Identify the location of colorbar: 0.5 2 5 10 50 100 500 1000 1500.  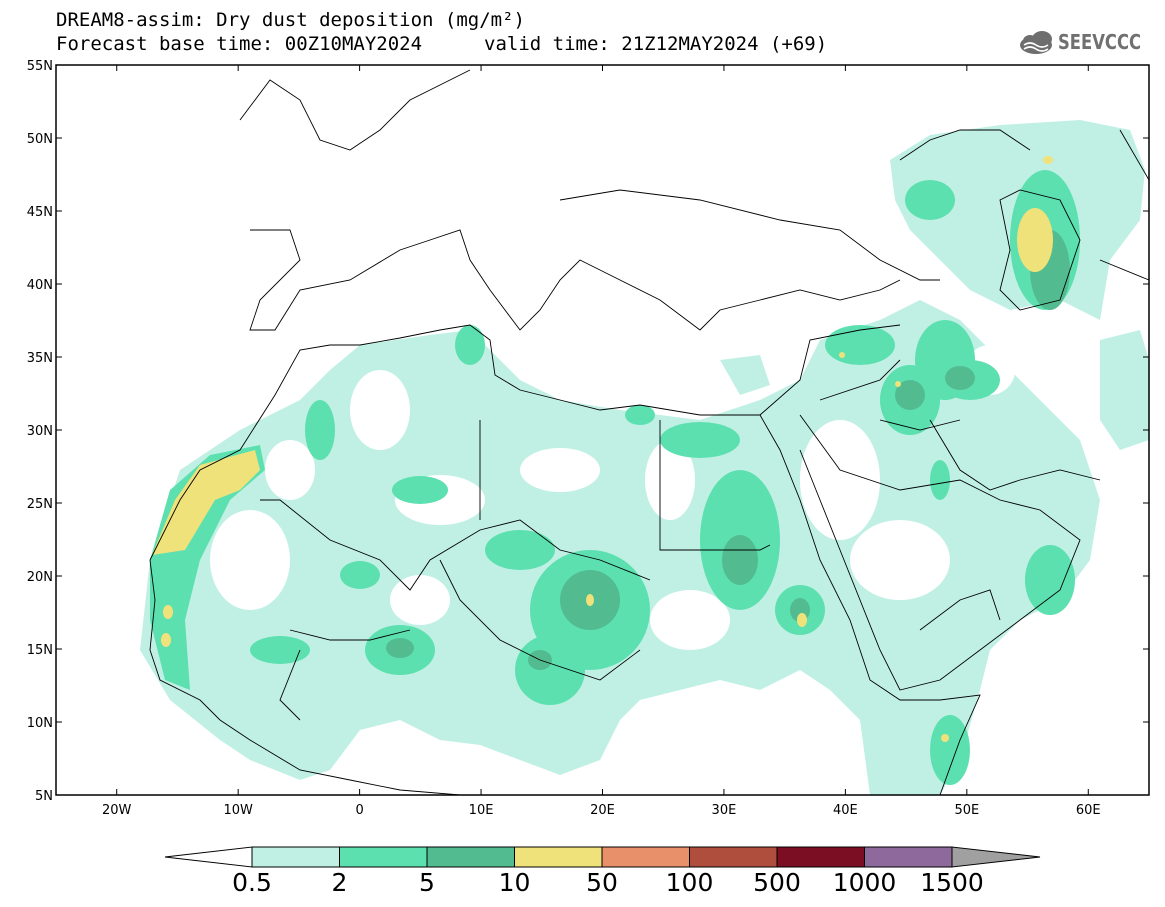
(602, 871).